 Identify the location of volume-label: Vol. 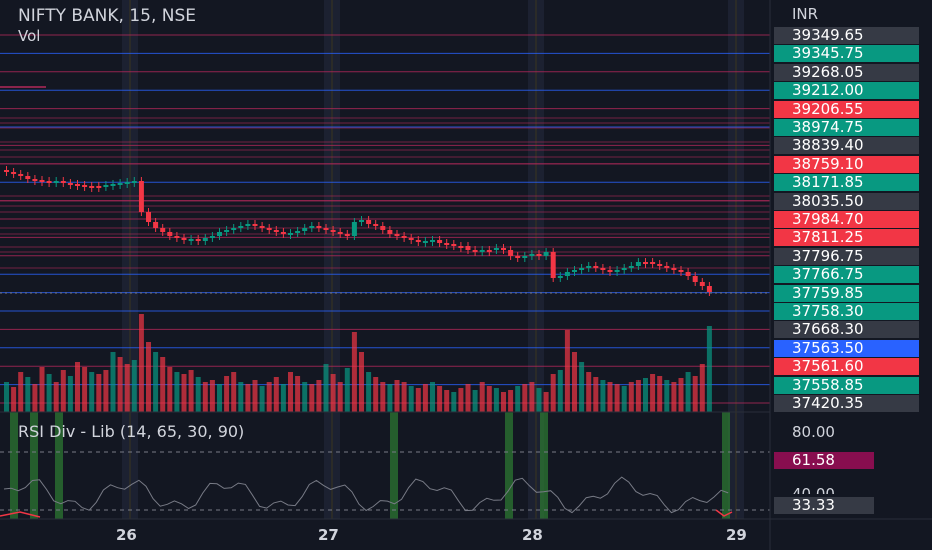
(29, 36).